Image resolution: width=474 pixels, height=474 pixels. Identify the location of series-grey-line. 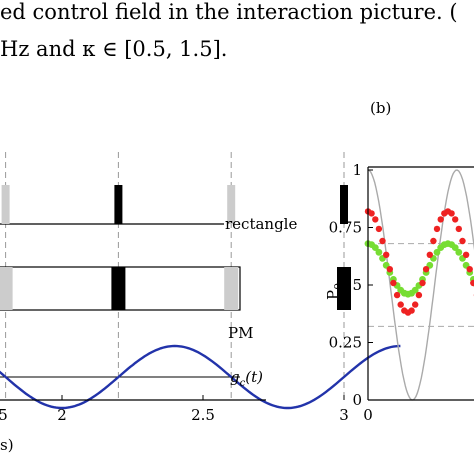
(420, 285).